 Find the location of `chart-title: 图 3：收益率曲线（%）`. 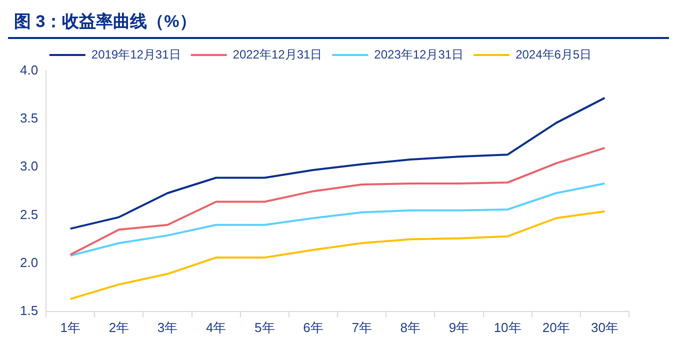

chart-title: 图 3：收益率曲线（%） is located at coordinates (338, 23).